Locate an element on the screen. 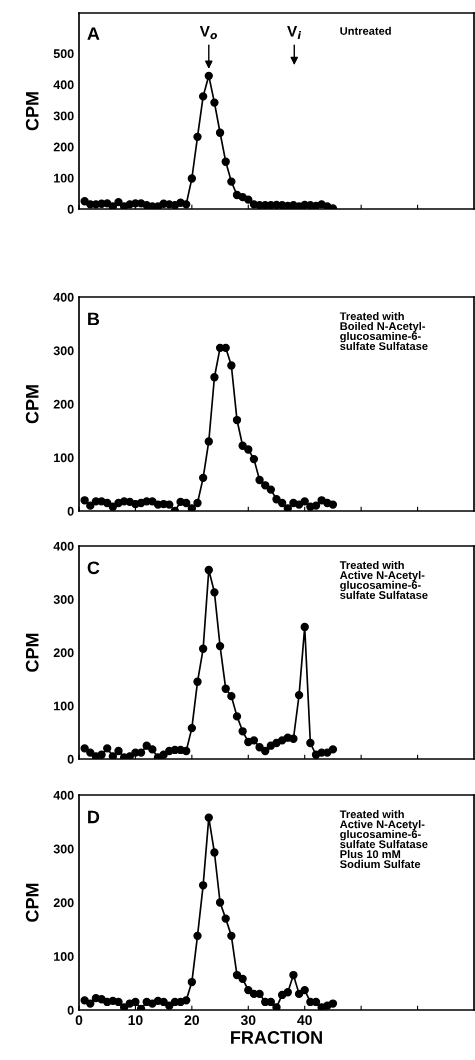  annotation: B is located at coordinates (94, 319).